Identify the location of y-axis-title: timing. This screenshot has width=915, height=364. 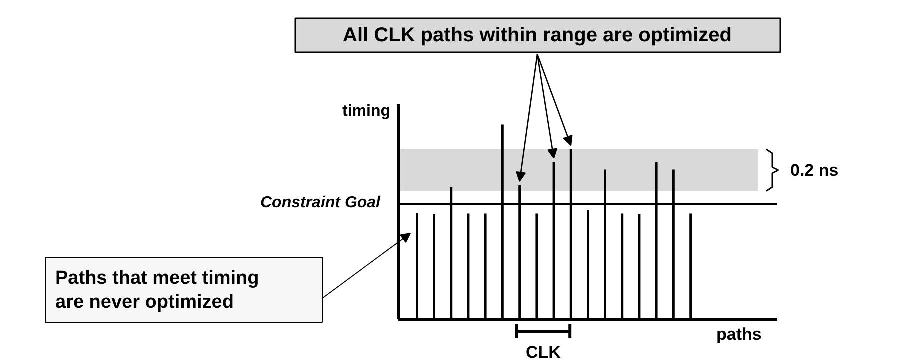
(366, 111).